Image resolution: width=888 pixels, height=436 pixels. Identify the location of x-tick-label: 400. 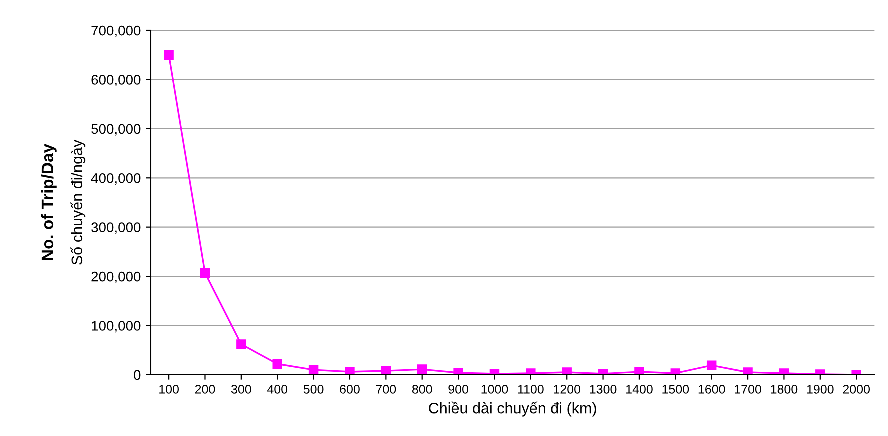
(277, 389).